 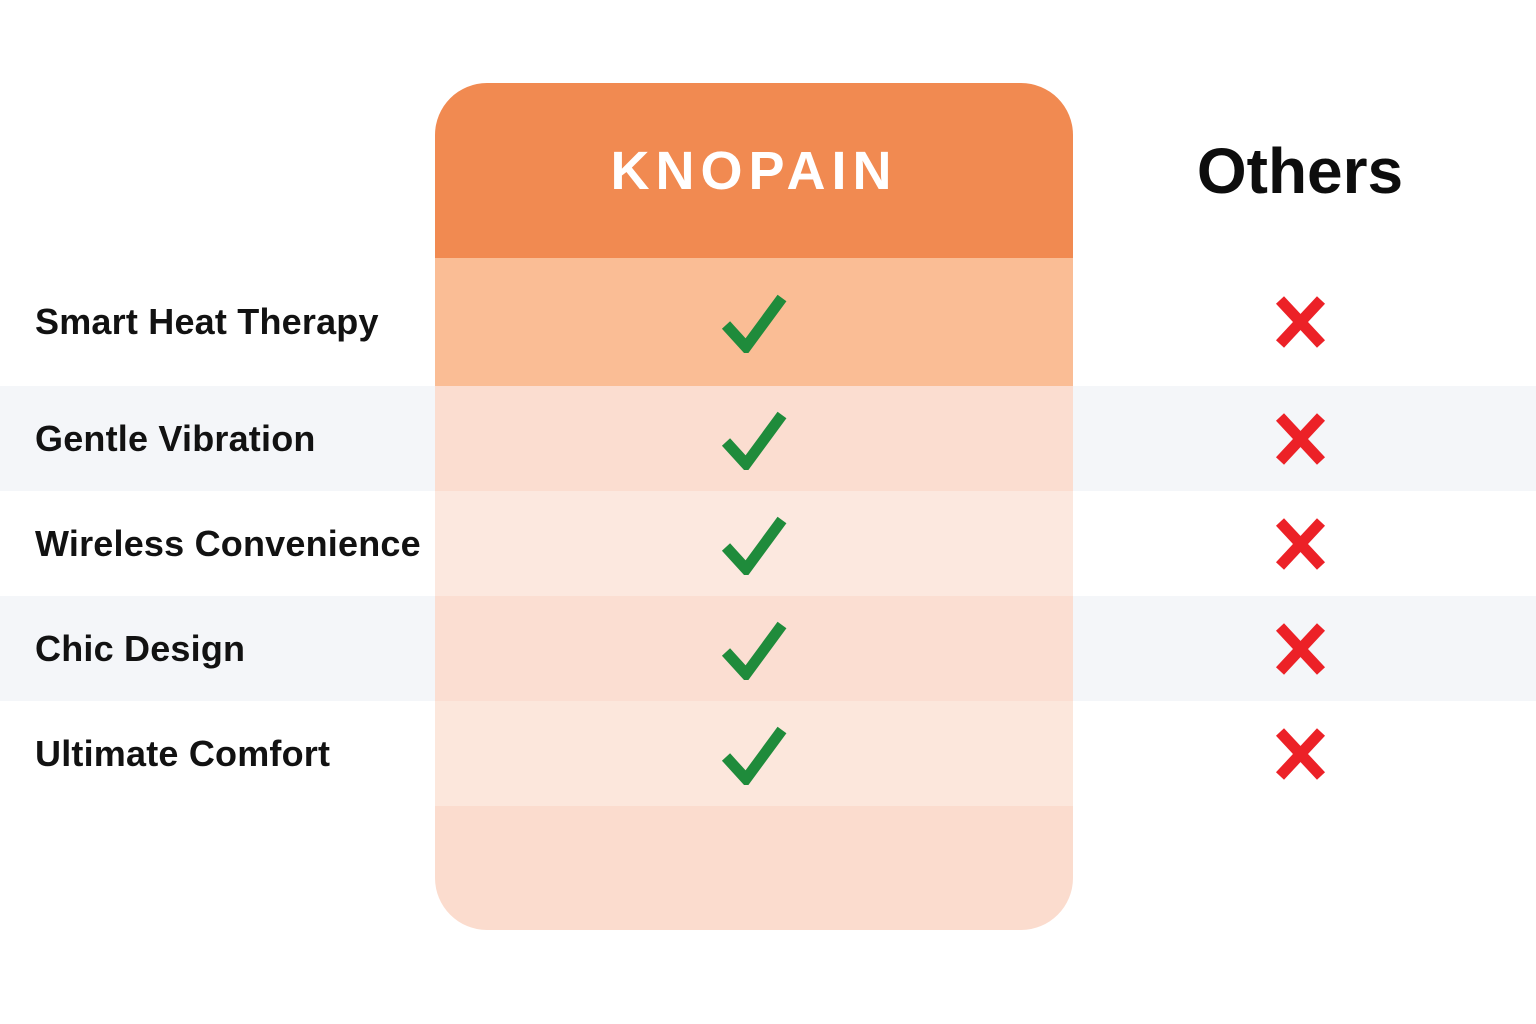 I want to click on feature-label: Chic Design, so click(x=140, y=648).